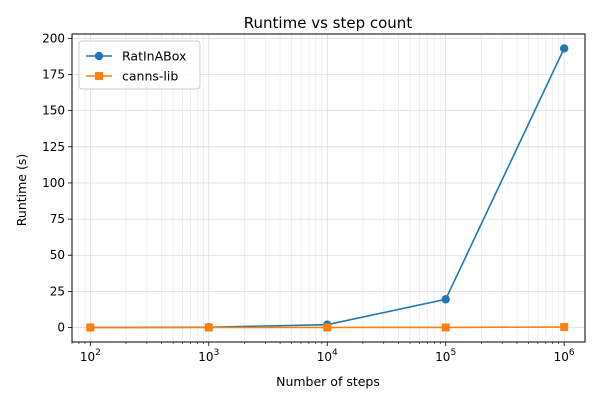 The height and width of the screenshot is (400, 600). What do you see at coordinates (99, 56) in the screenshot?
I see `legend-marker-circle` at bounding box center [99, 56].